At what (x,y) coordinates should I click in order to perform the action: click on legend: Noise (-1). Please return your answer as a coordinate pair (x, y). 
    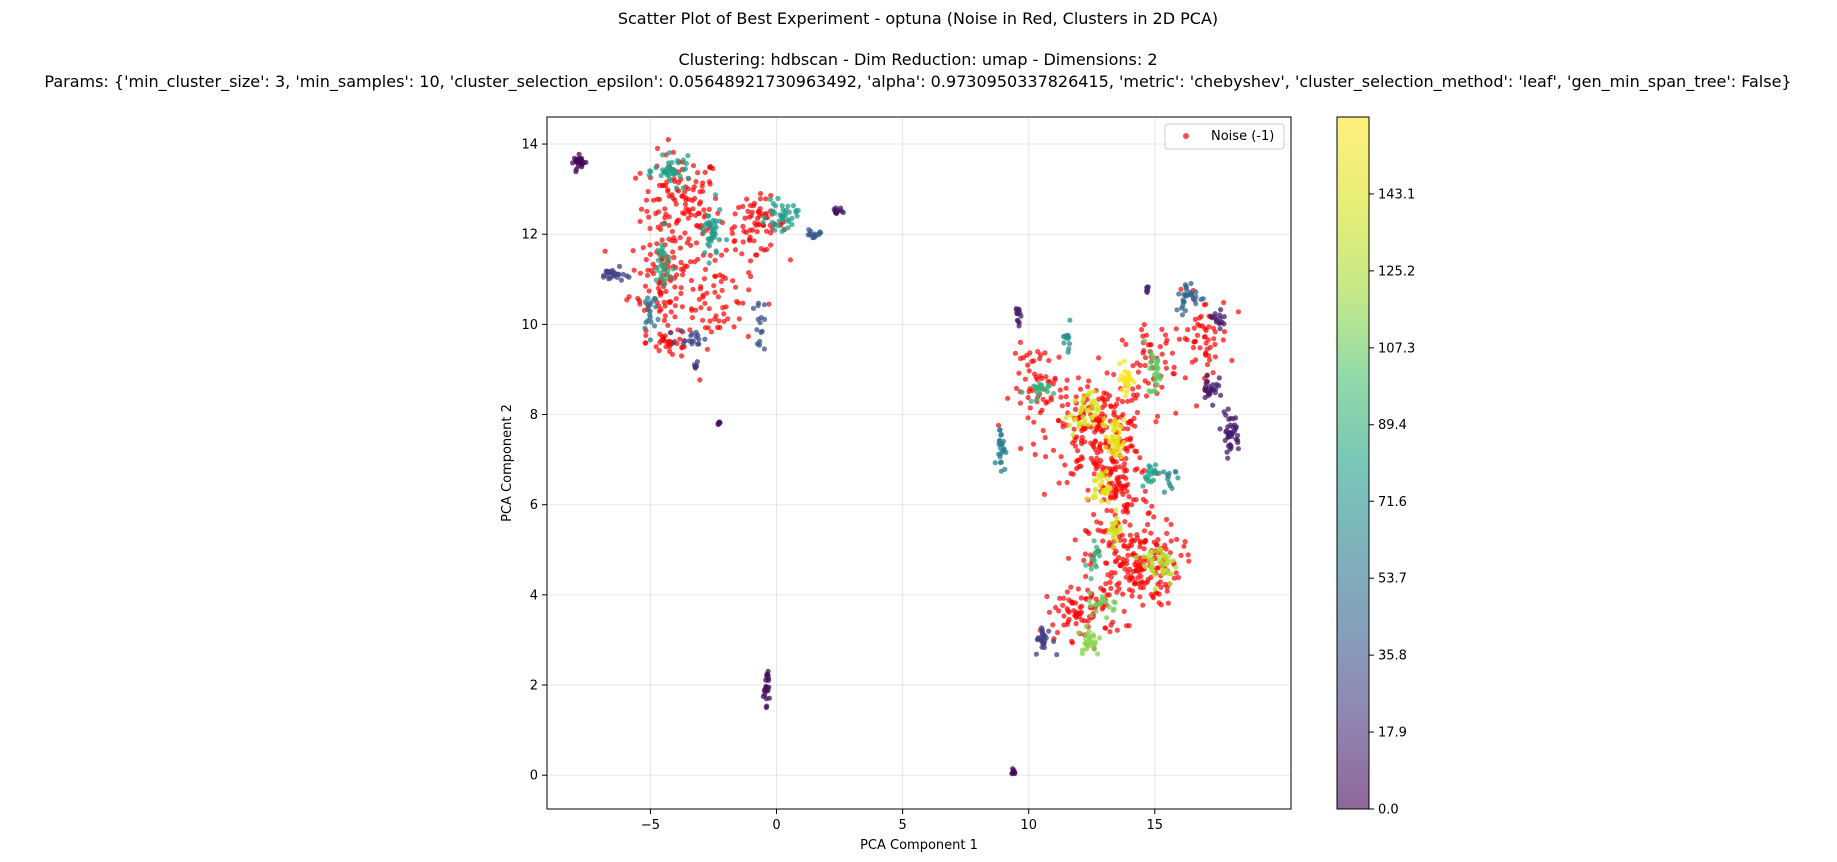
    Looking at the image, I should click on (1224, 136).